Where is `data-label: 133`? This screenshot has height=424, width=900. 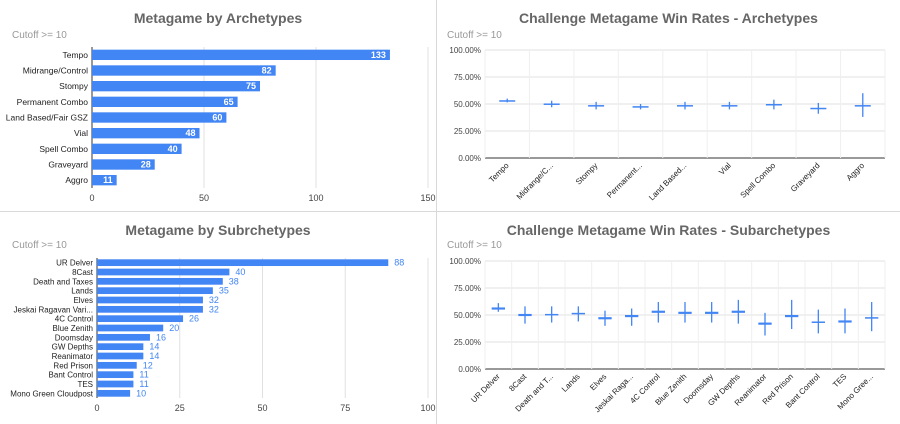 data-label: 133 is located at coordinates (378, 55).